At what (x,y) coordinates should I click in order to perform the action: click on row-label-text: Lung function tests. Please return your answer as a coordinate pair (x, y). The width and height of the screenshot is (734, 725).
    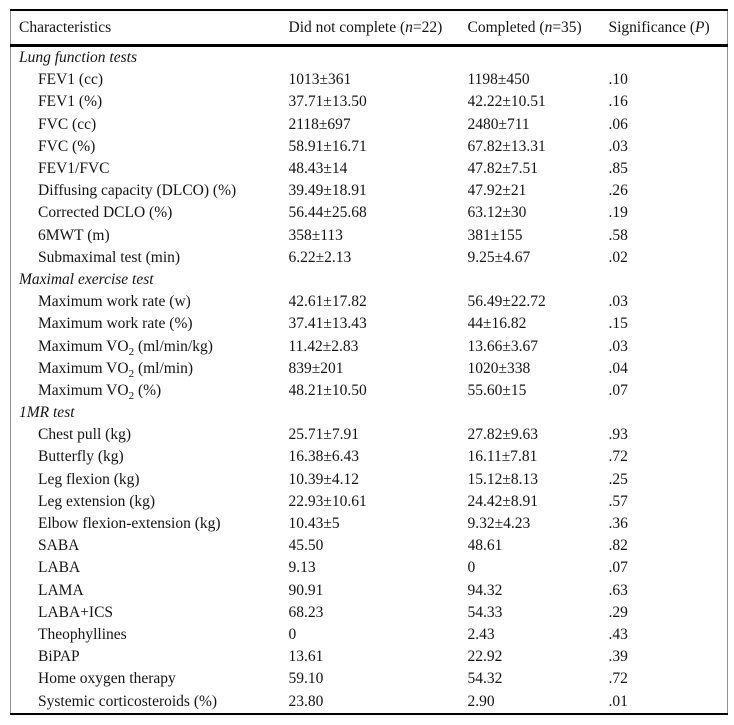
    Looking at the image, I should click on (78, 58).